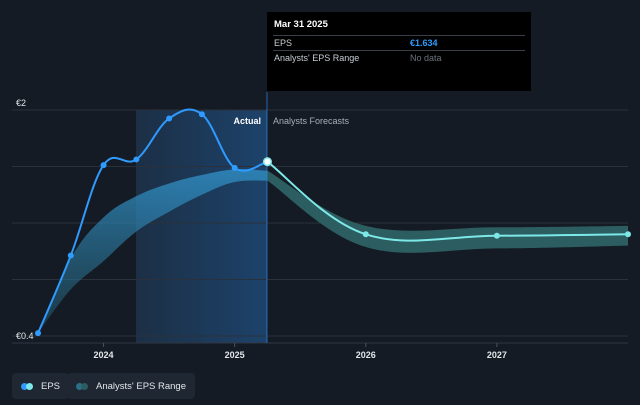 Image resolution: width=640 pixels, height=405 pixels. What do you see at coordinates (82, 386) in the screenshot?
I see `range-dot-icon` at bounding box center [82, 386].